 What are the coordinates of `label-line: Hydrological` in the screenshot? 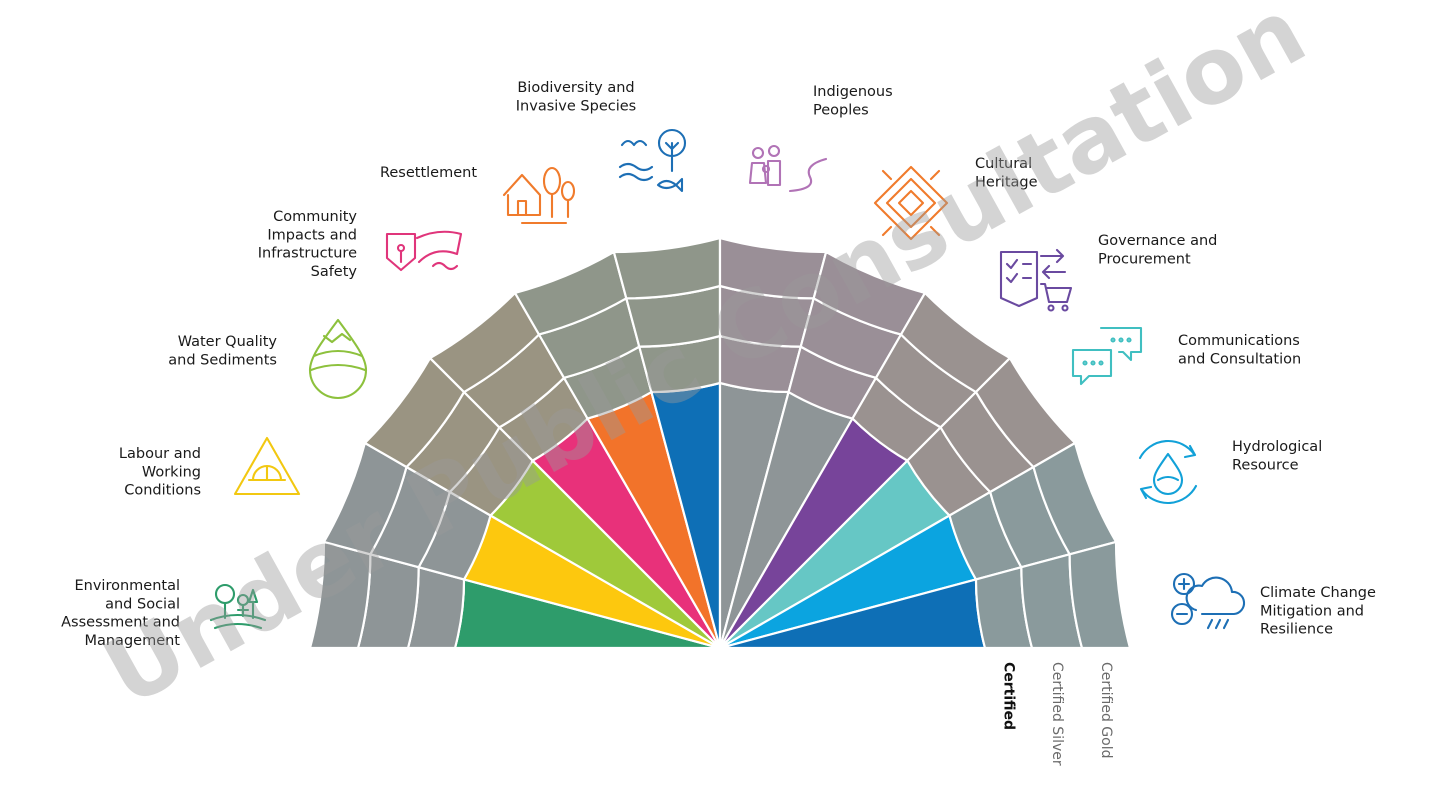 It's located at (1277, 447).